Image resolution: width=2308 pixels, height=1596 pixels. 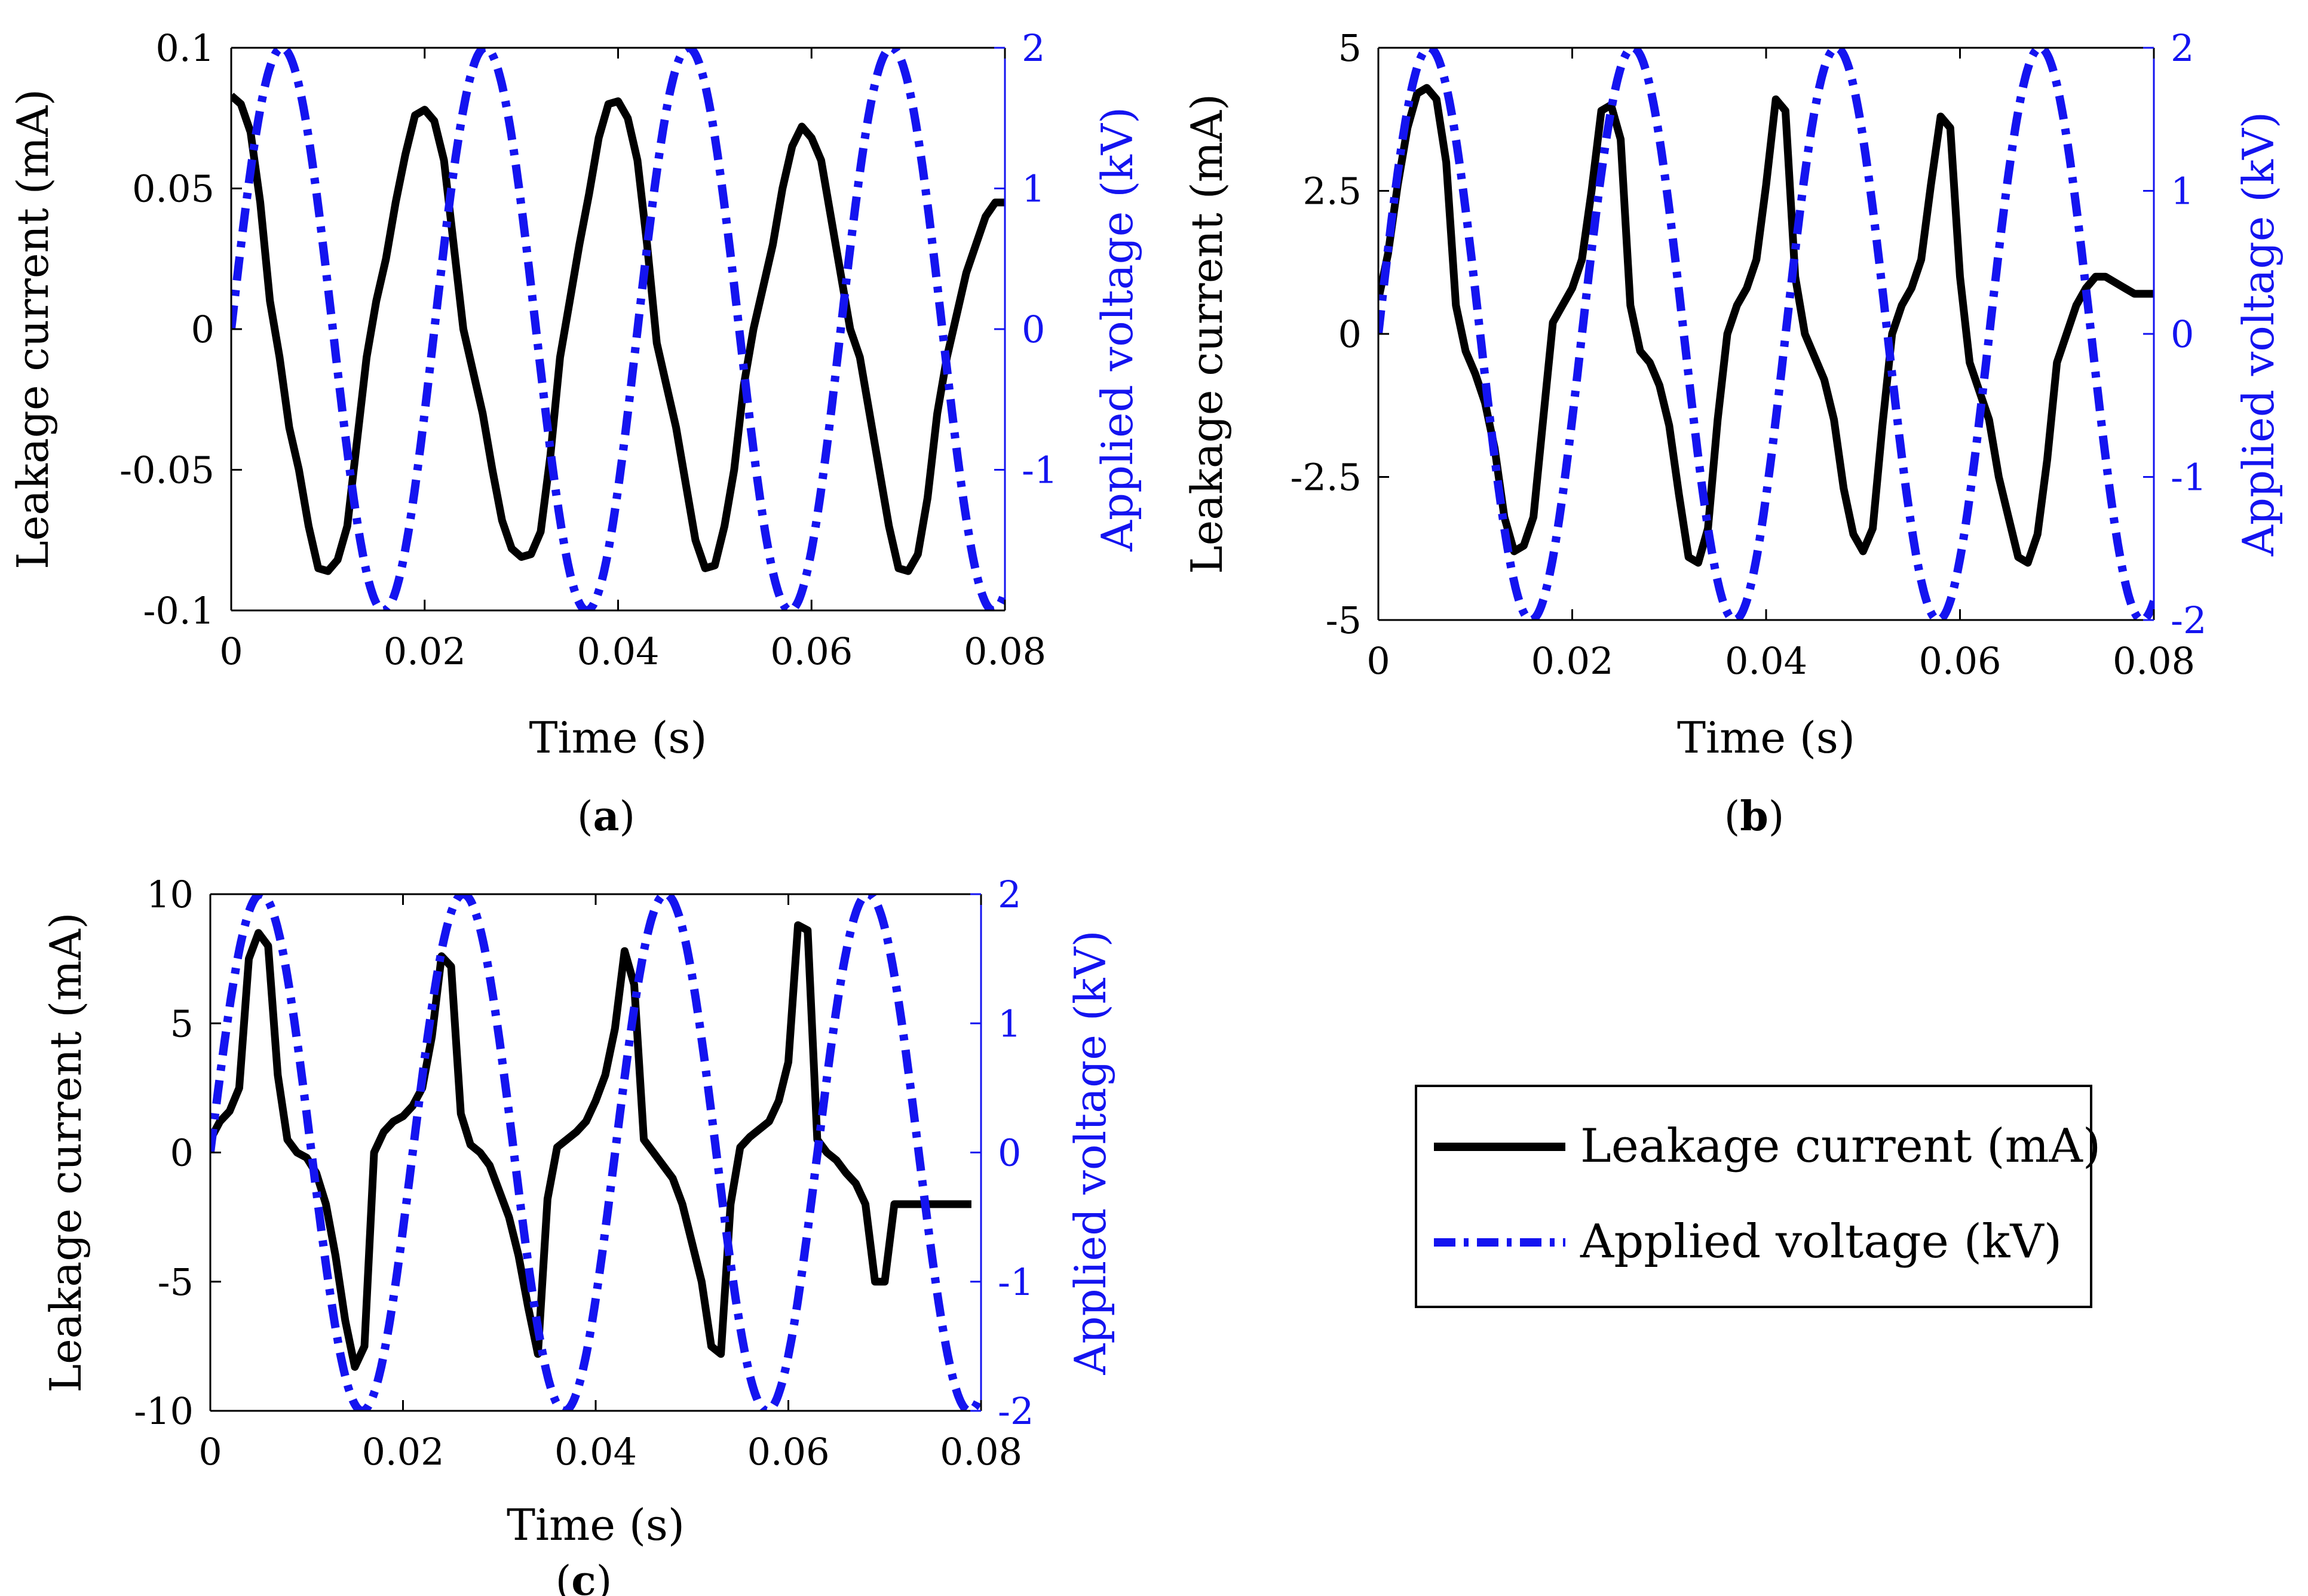 What do you see at coordinates (2188, 620) in the screenshot?
I see `b-y-right-tick-label: -2` at bounding box center [2188, 620].